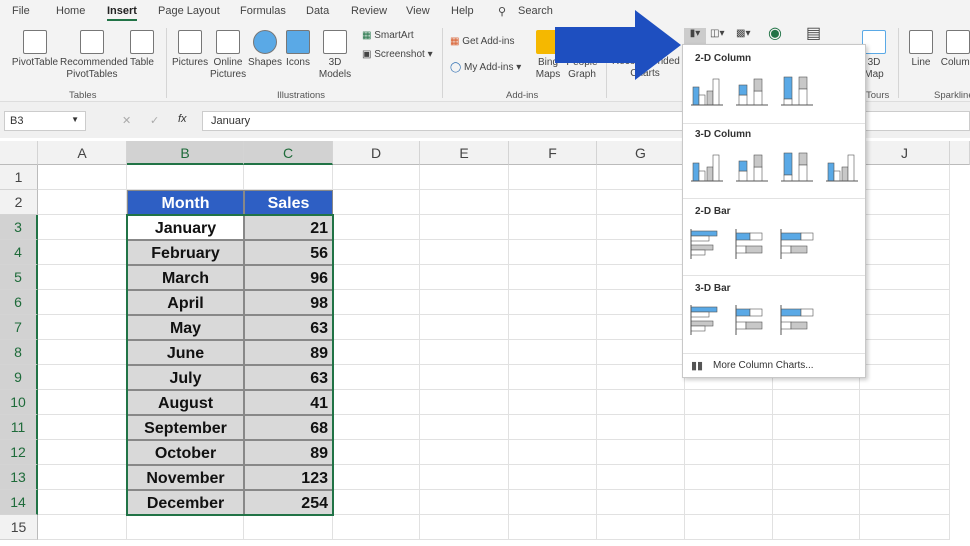 This screenshot has height=546, width=970. I want to click on sparkline-column-button: Column, so click(954, 49).